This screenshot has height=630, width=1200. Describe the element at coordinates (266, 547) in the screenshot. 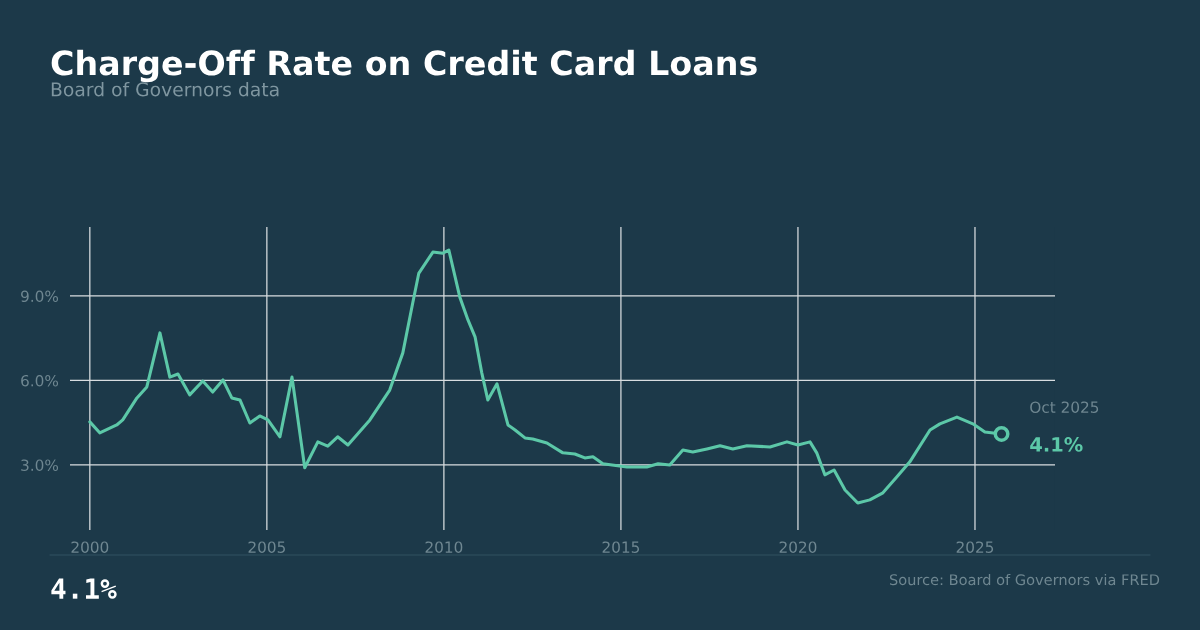

I see `x-tick-label: 2005` at that location.